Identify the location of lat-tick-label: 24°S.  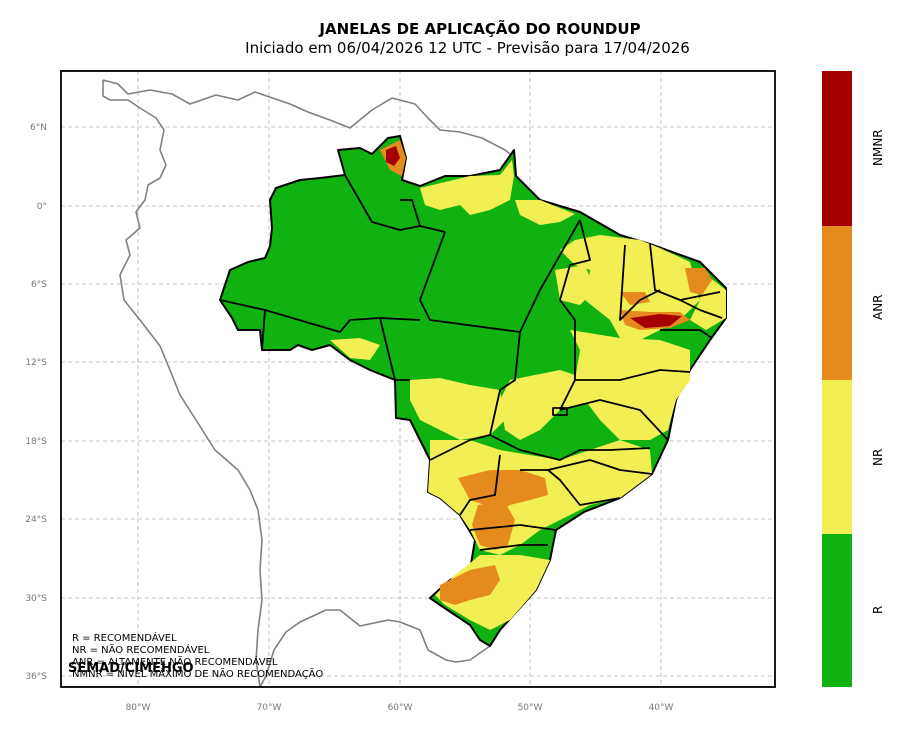
(36, 520).